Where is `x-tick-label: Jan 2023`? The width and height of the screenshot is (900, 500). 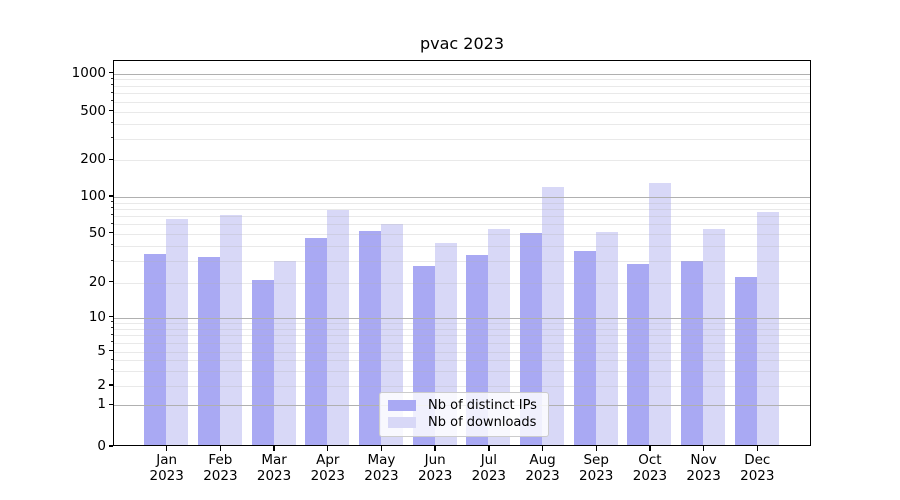
x-tick-label: Jan 2023 is located at coordinates (167, 468).